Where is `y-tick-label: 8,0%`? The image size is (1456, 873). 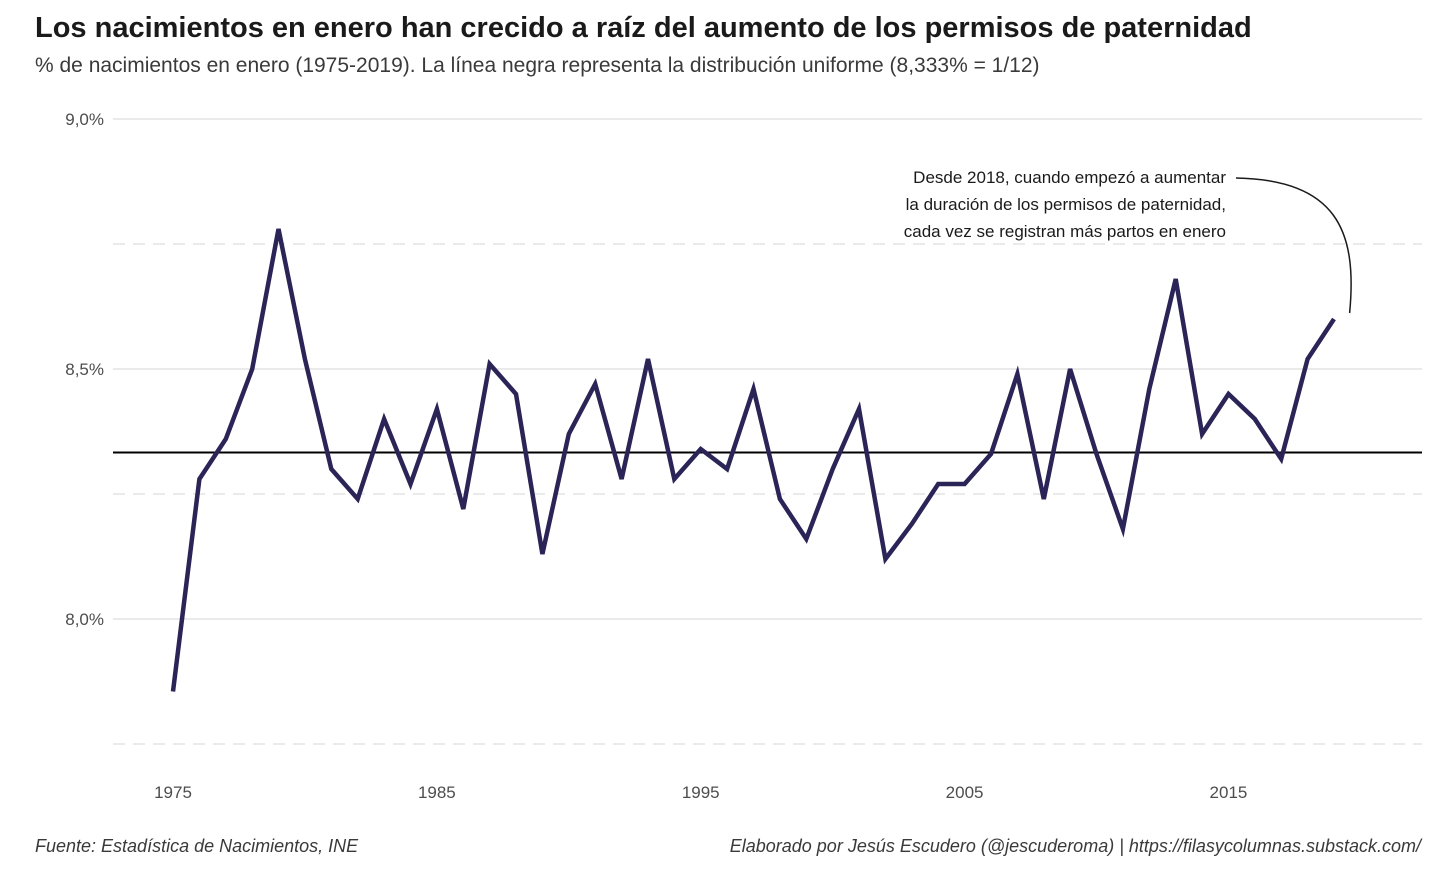
y-tick-label: 8,0% is located at coordinates (84, 619).